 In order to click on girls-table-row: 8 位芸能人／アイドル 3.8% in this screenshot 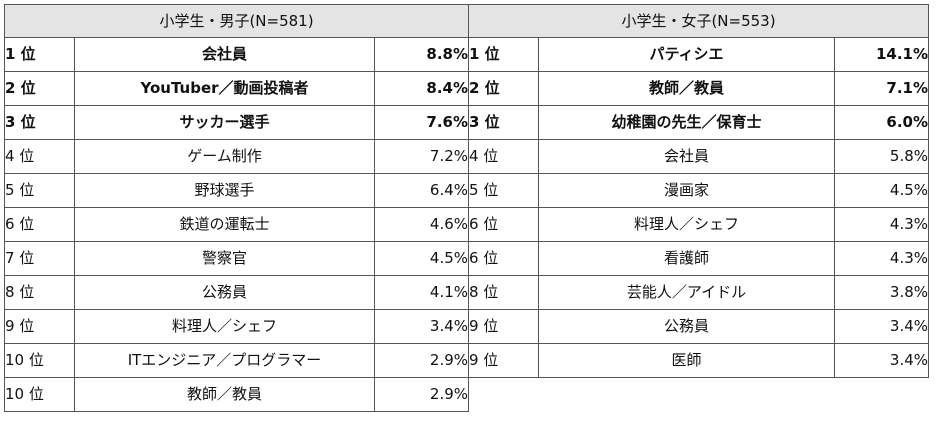, I will do `click(699, 292)`.